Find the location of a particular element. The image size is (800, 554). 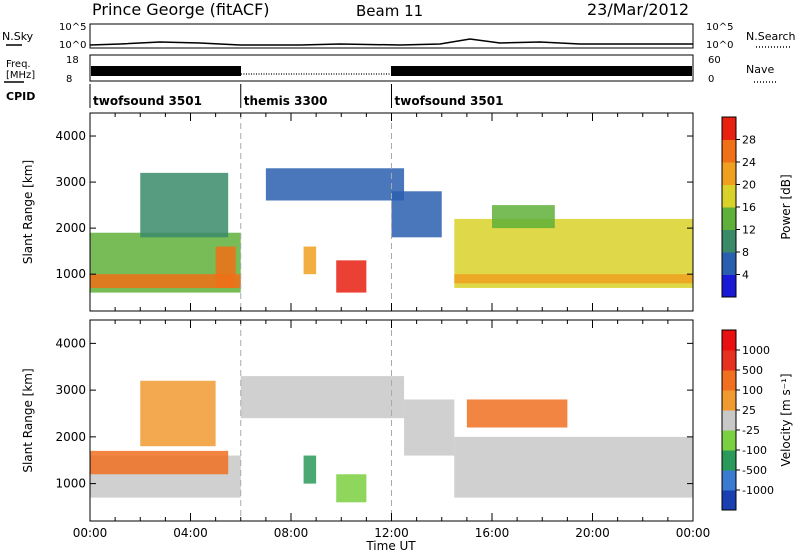

colorbar-tick-label: 1000 is located at coordinates (756, 350).